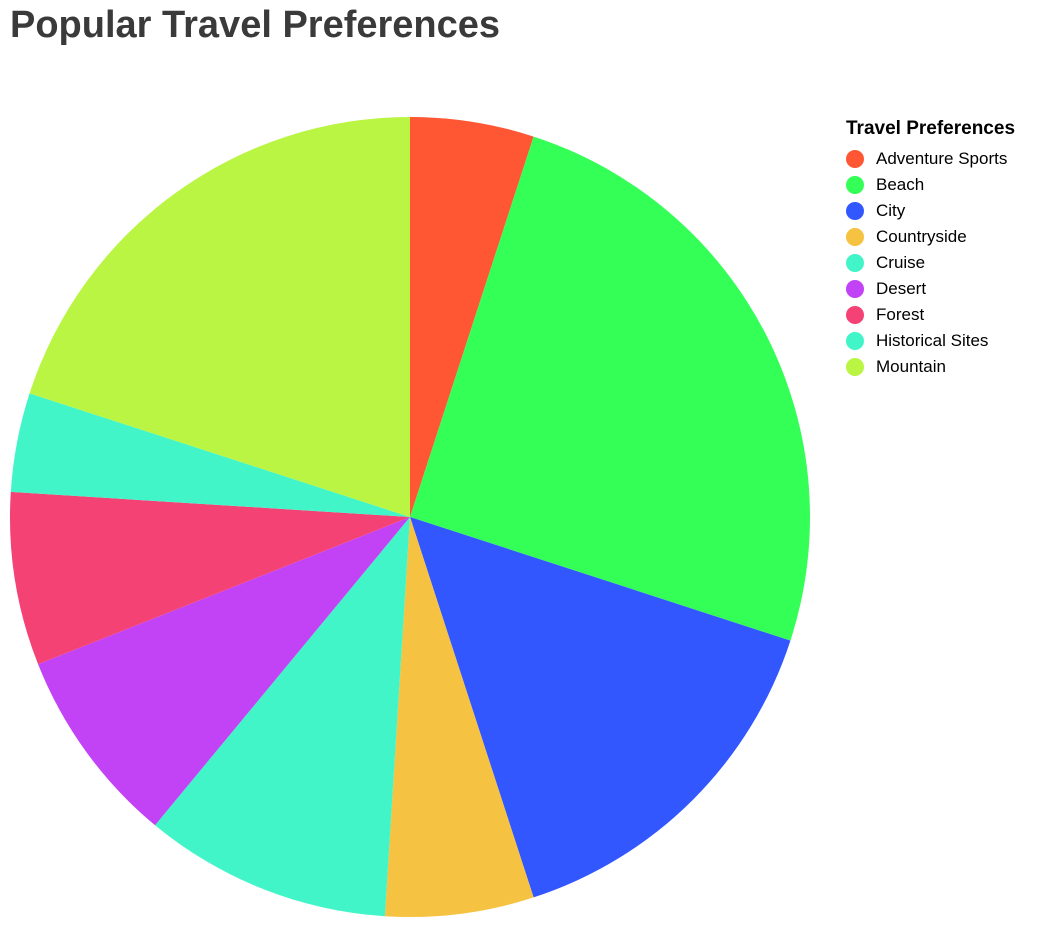 The height and width of the screenshot is (928, 1052). Describe the element at coordinates (921, 236) in the screenshot. I see `legend-label: Countryside` at that location.